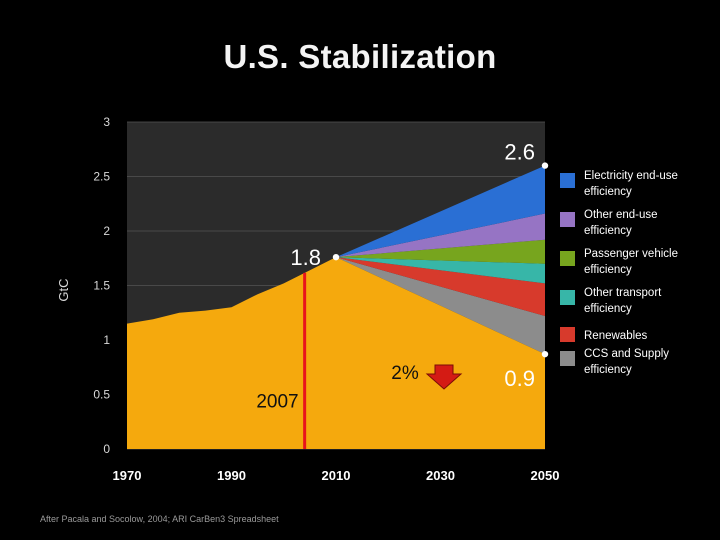 The height and width of the screenshot is (540, 720). Describe the element at coordinates (623, 301) in the screenshot. I see `legend-label: Other transport efficiency` at that location.